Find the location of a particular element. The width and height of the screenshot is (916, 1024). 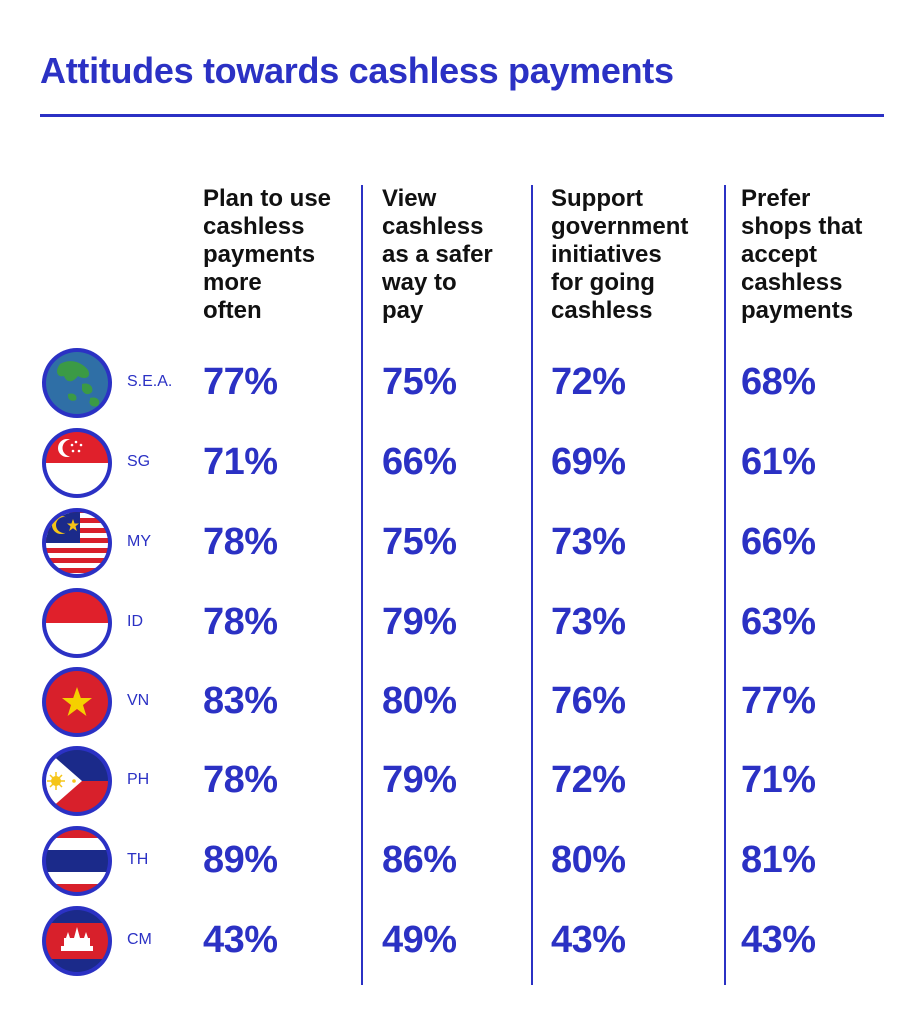

country-label: ID is located at coordinates (135, 621).